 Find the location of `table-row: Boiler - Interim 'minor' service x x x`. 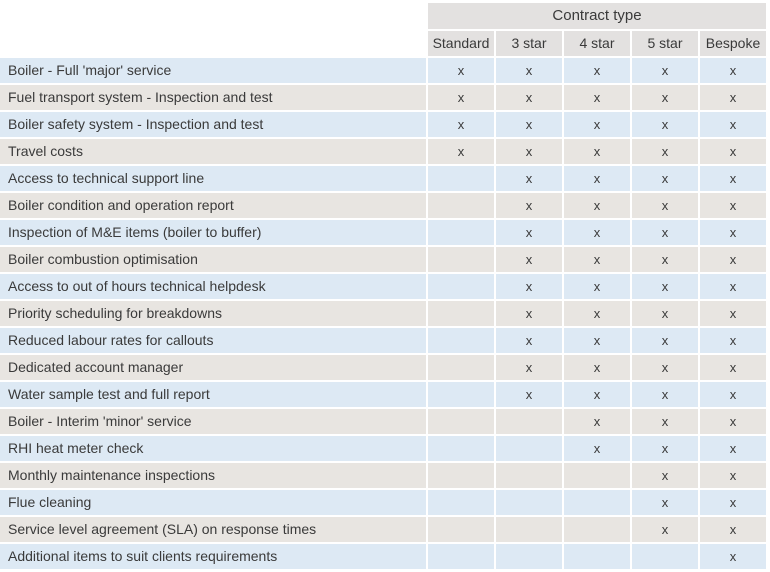

table-row: Boiler - Interim 'minor' service x x x is located at coordinates (385, 421).